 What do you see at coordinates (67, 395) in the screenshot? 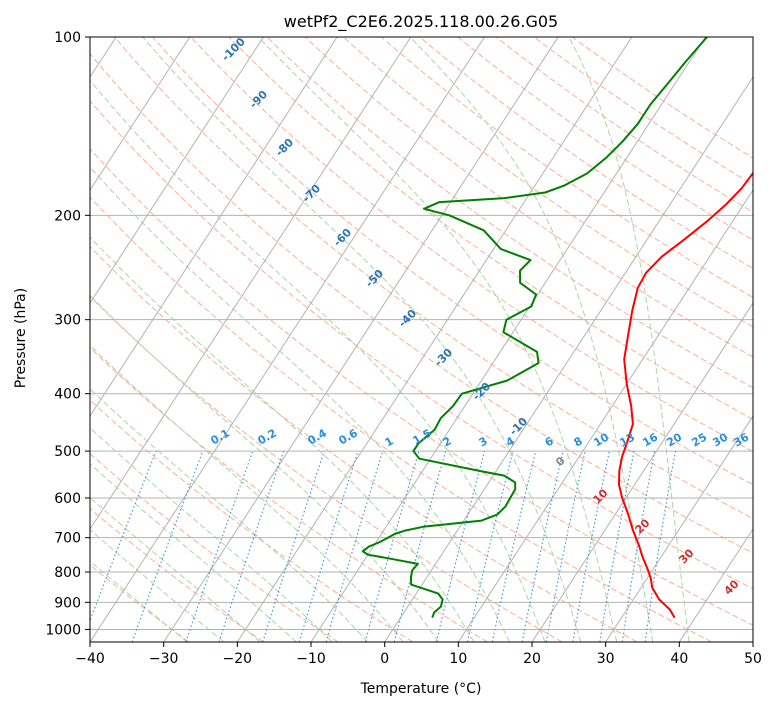
I see `y-tick-label: 400` at bounding box center [67, 395].